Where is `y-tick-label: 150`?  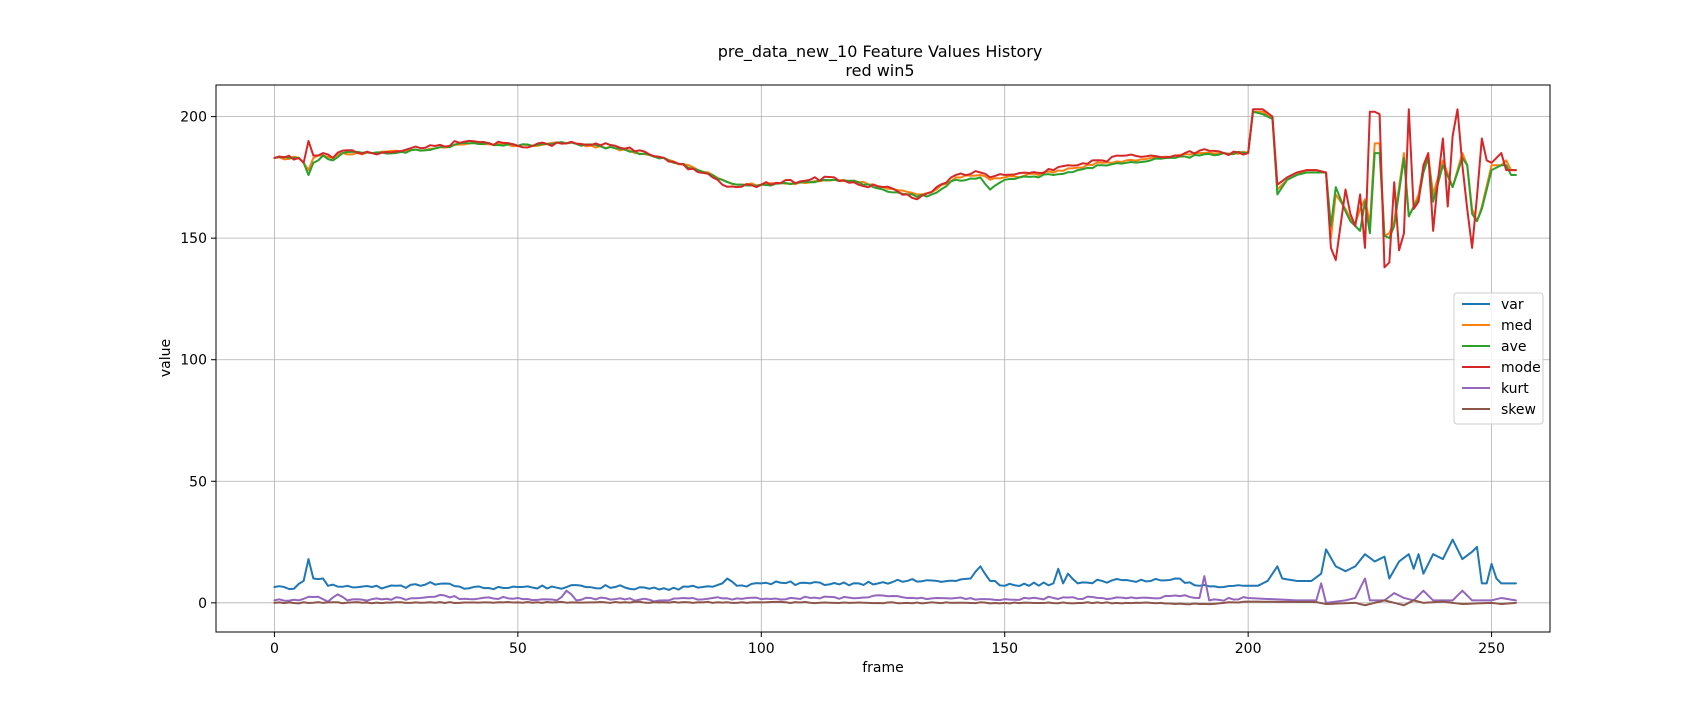
y-tick-label: 150 is located at coordinates (193, 239).